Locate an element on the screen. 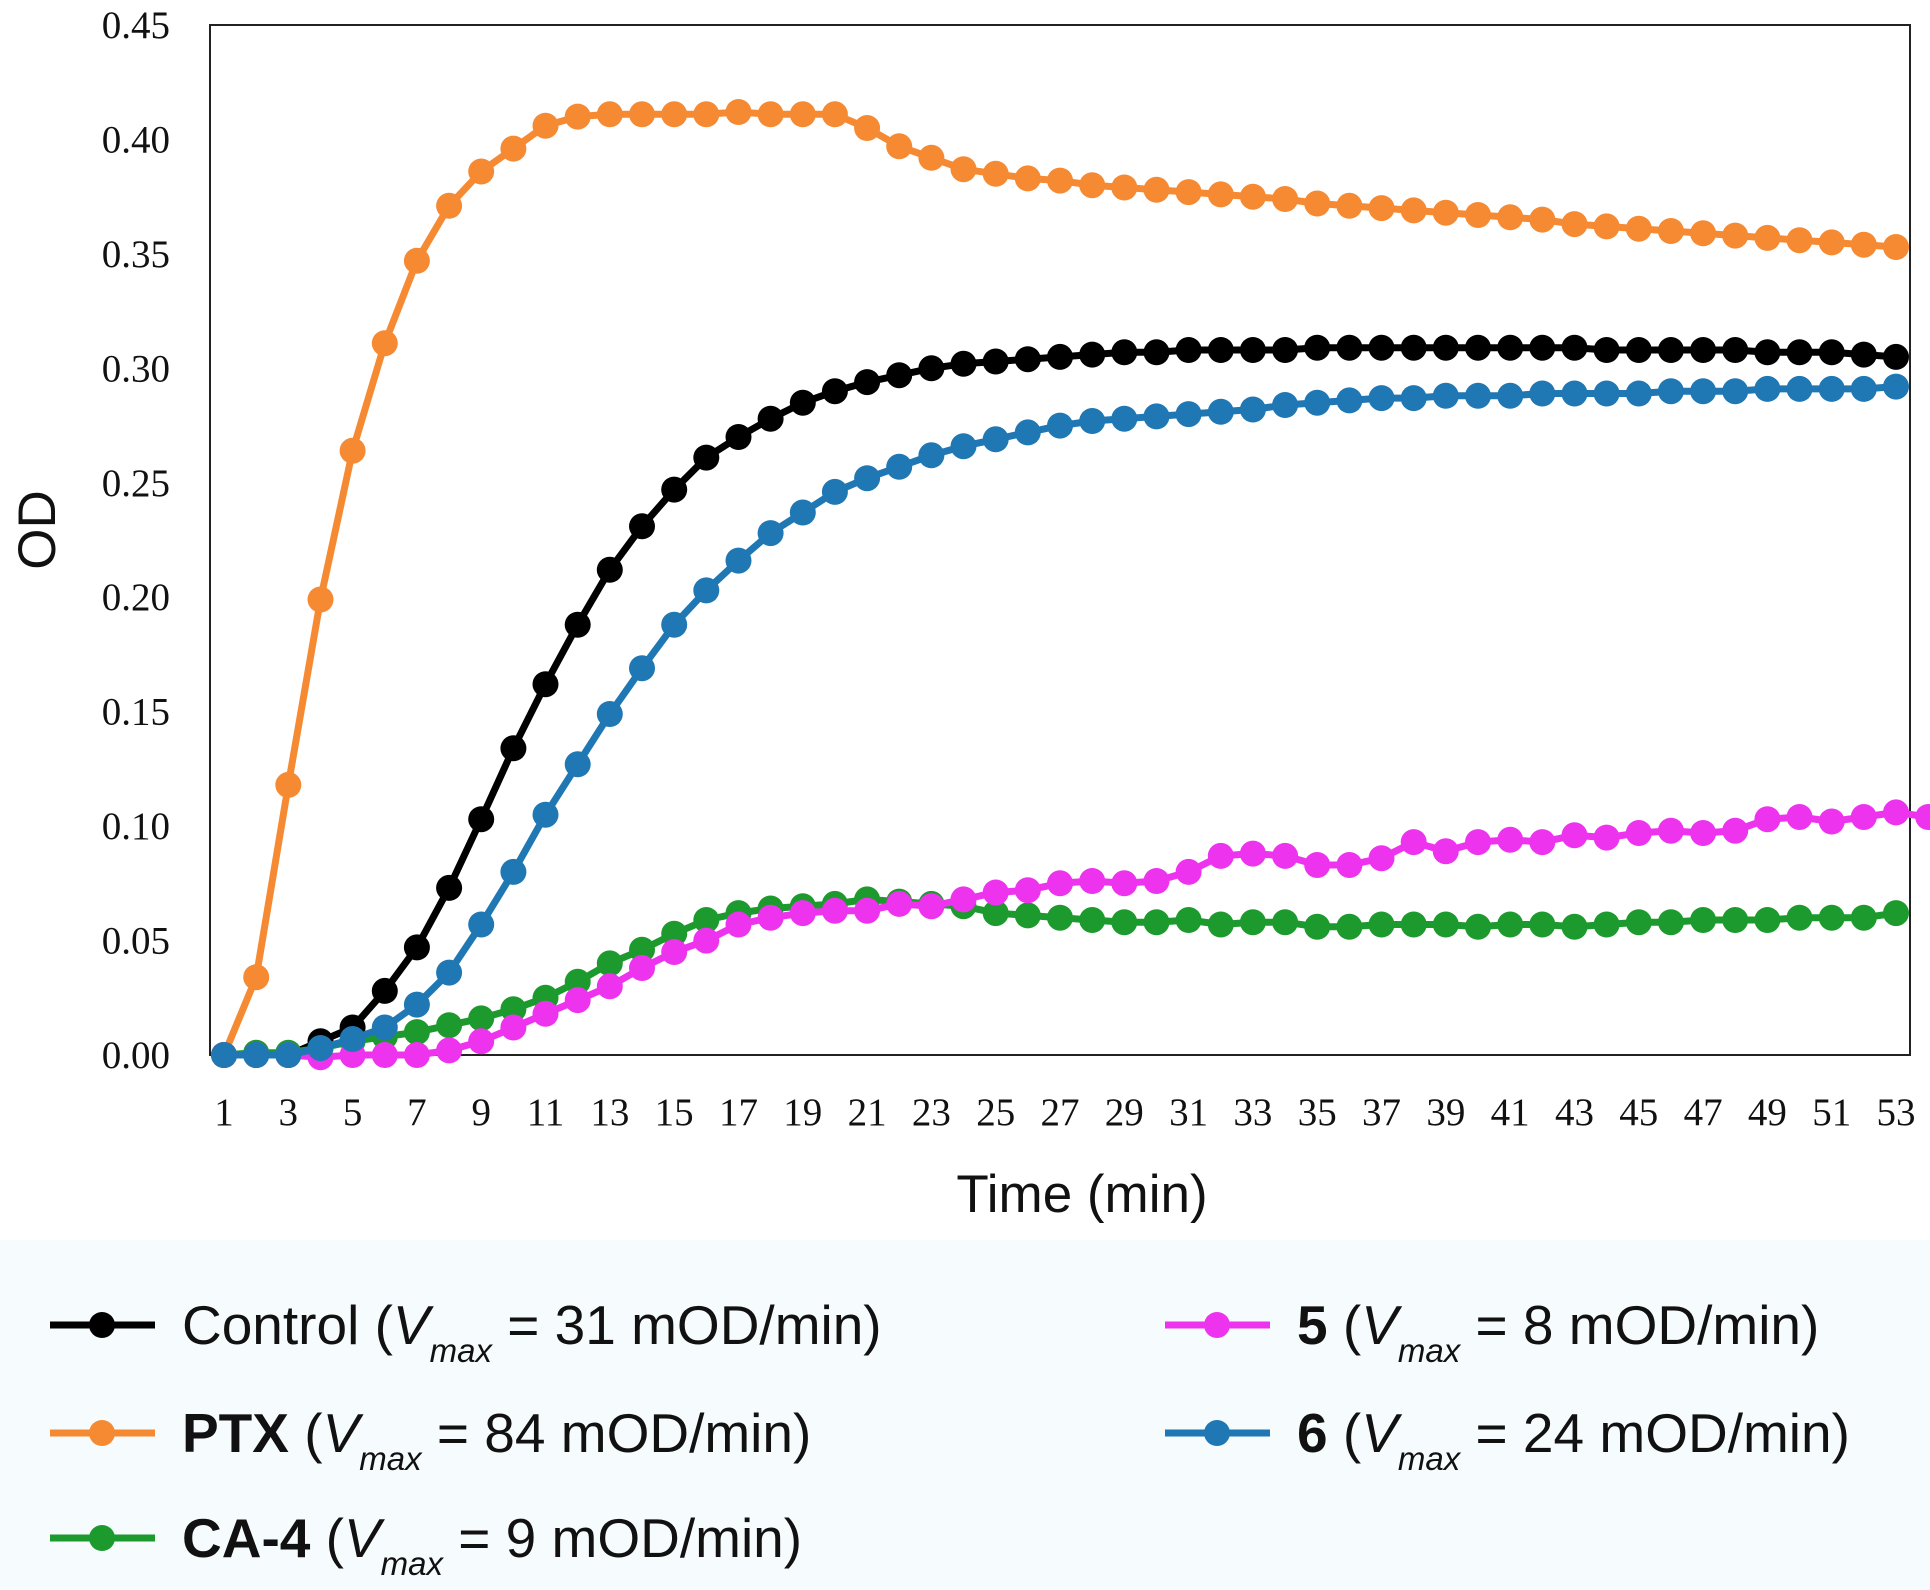 The height and width of the screenshot is (1590, 1930). x-tick-label: 45 is located at coordinates (1638, 1112).